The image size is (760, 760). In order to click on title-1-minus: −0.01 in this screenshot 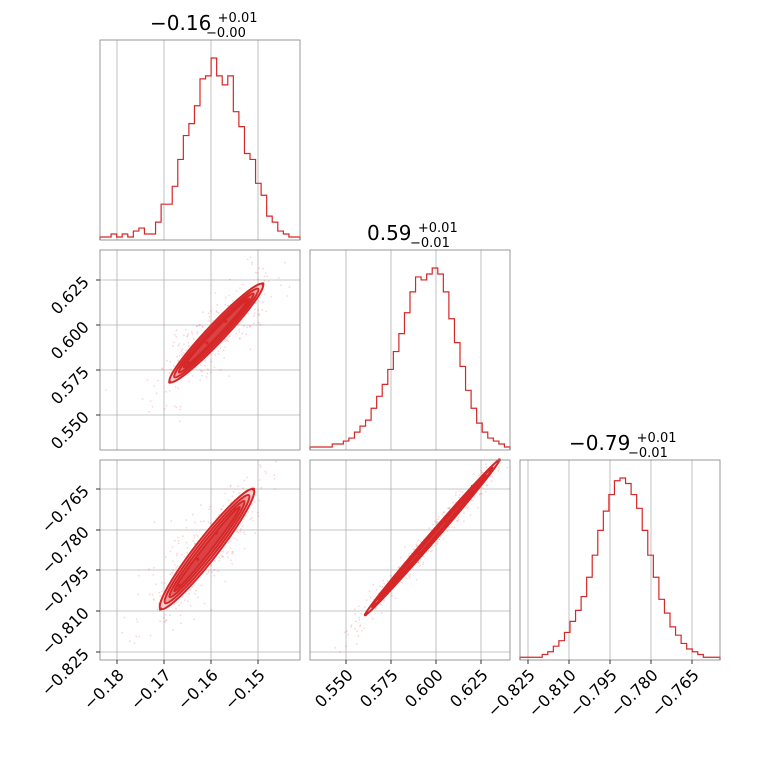, I will do `click(430, 243)`.